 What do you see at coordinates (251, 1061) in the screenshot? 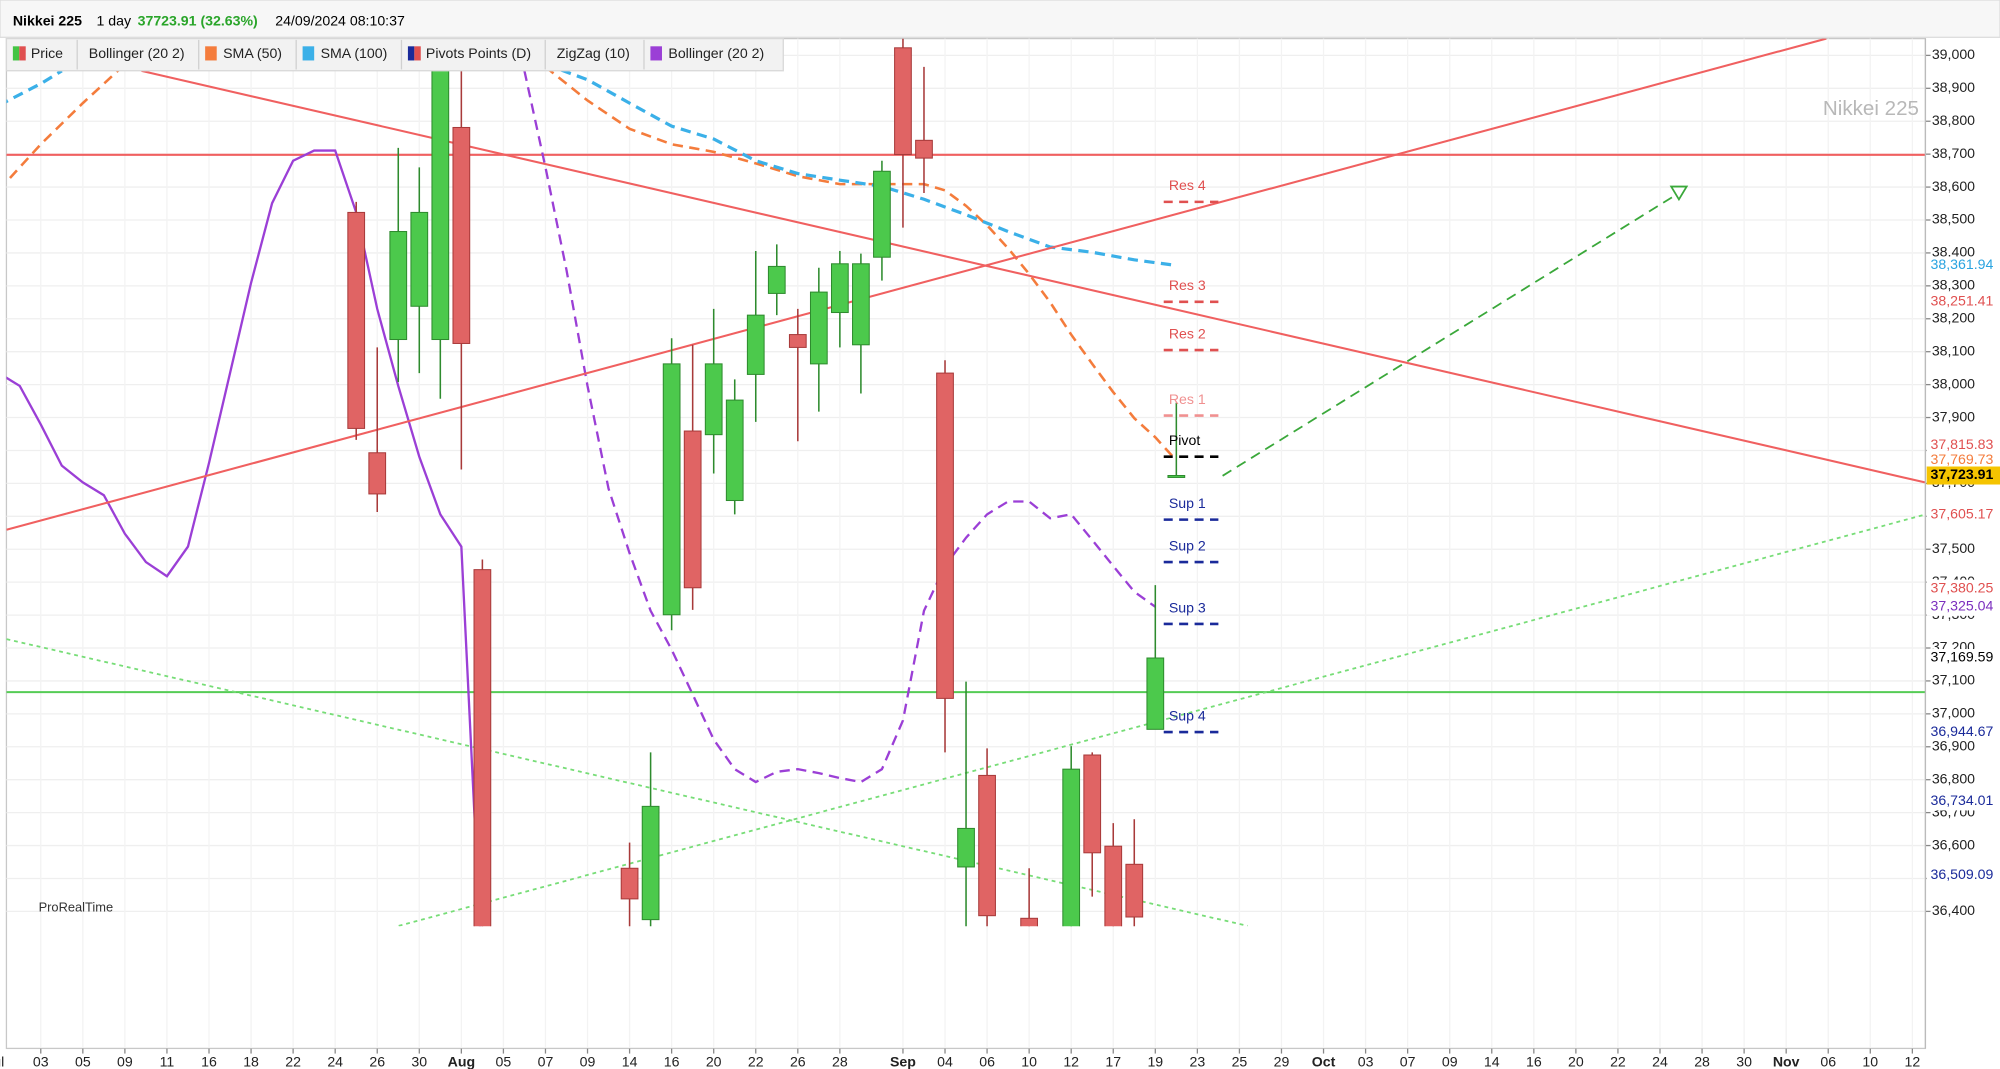
I see `x-tick-label: 18` at bounding box center [251, 1061].